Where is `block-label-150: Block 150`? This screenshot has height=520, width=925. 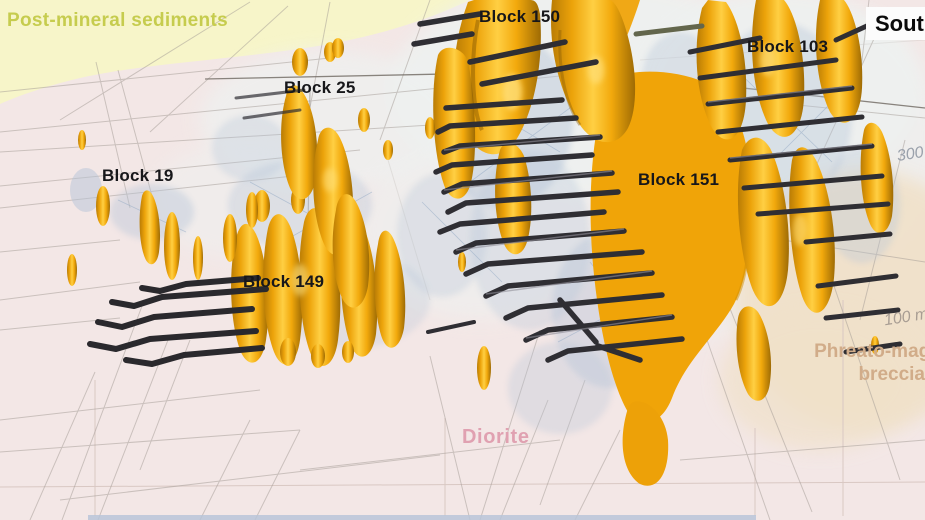 block-label-150: Block 150 is located at coordinates (520, 16).